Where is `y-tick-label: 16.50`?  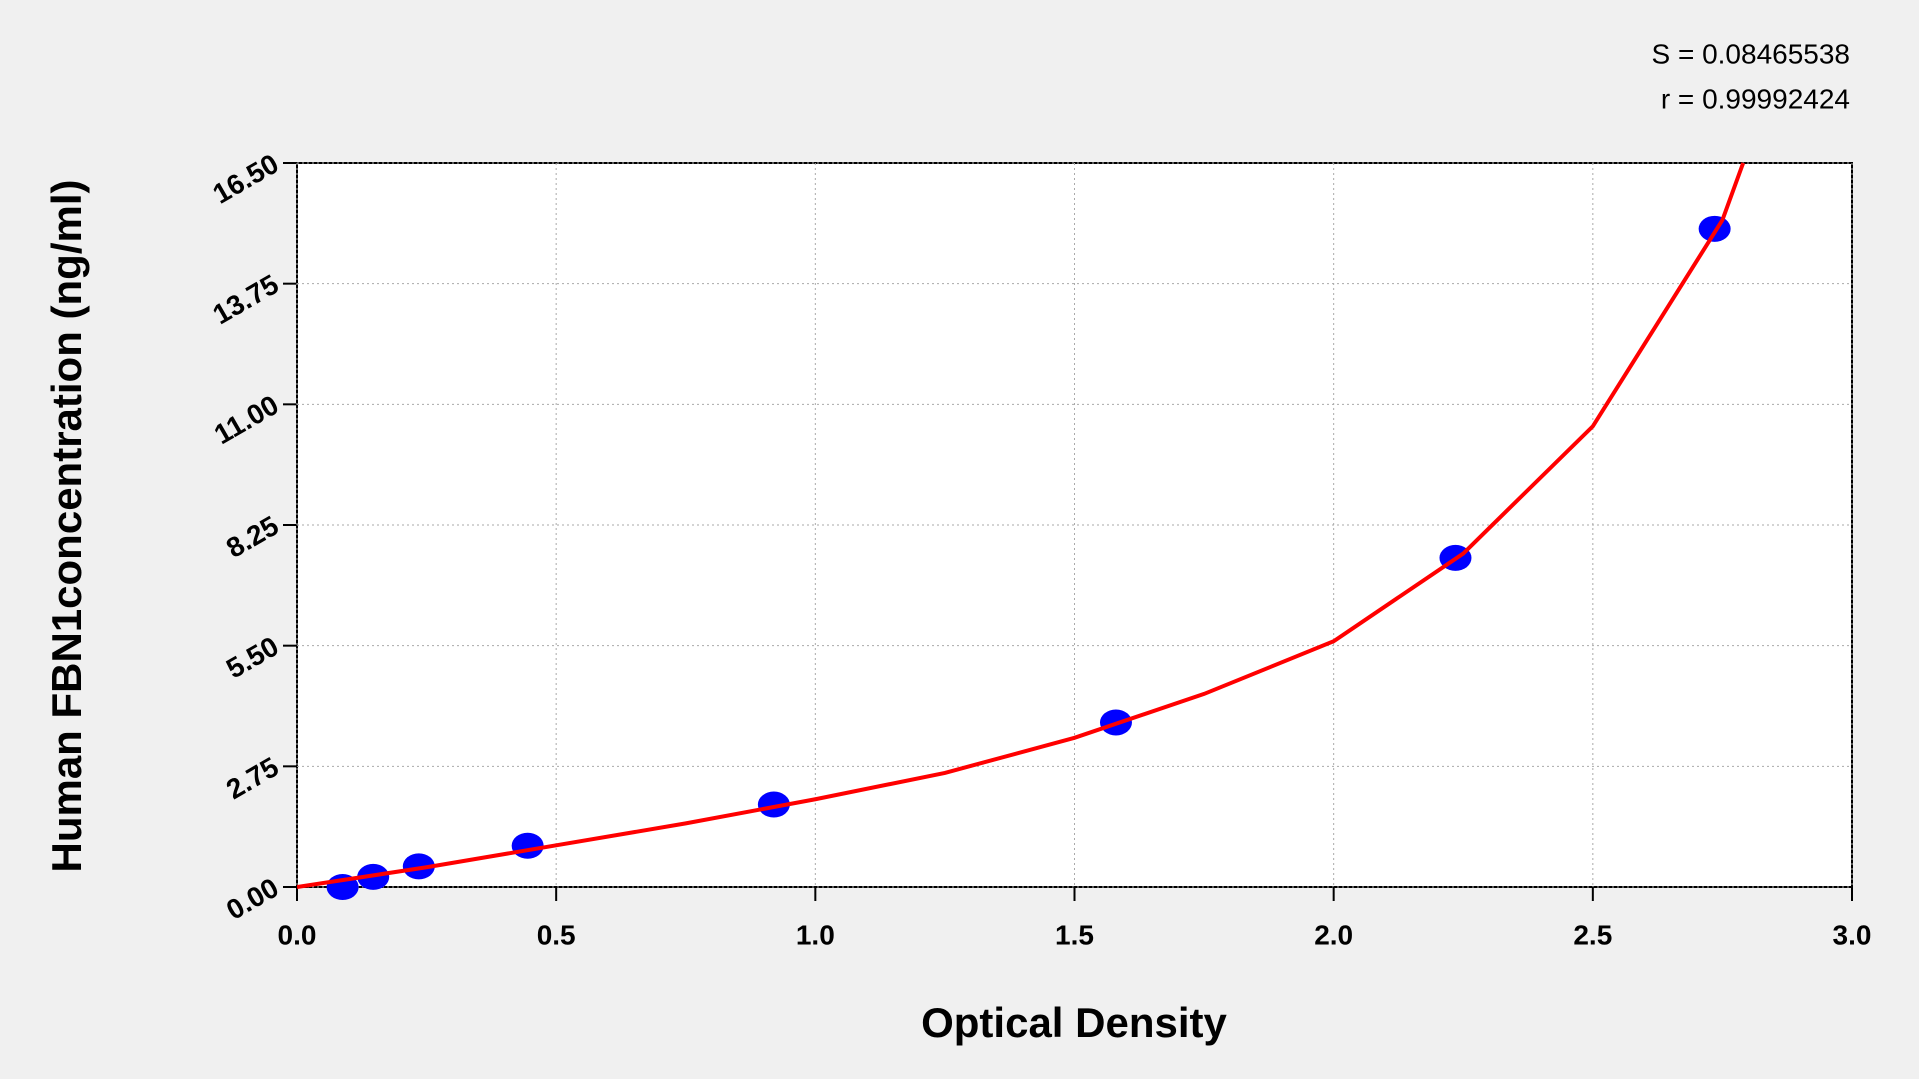 y-tick-label: 16.50 is located at coordinates (246, 179).